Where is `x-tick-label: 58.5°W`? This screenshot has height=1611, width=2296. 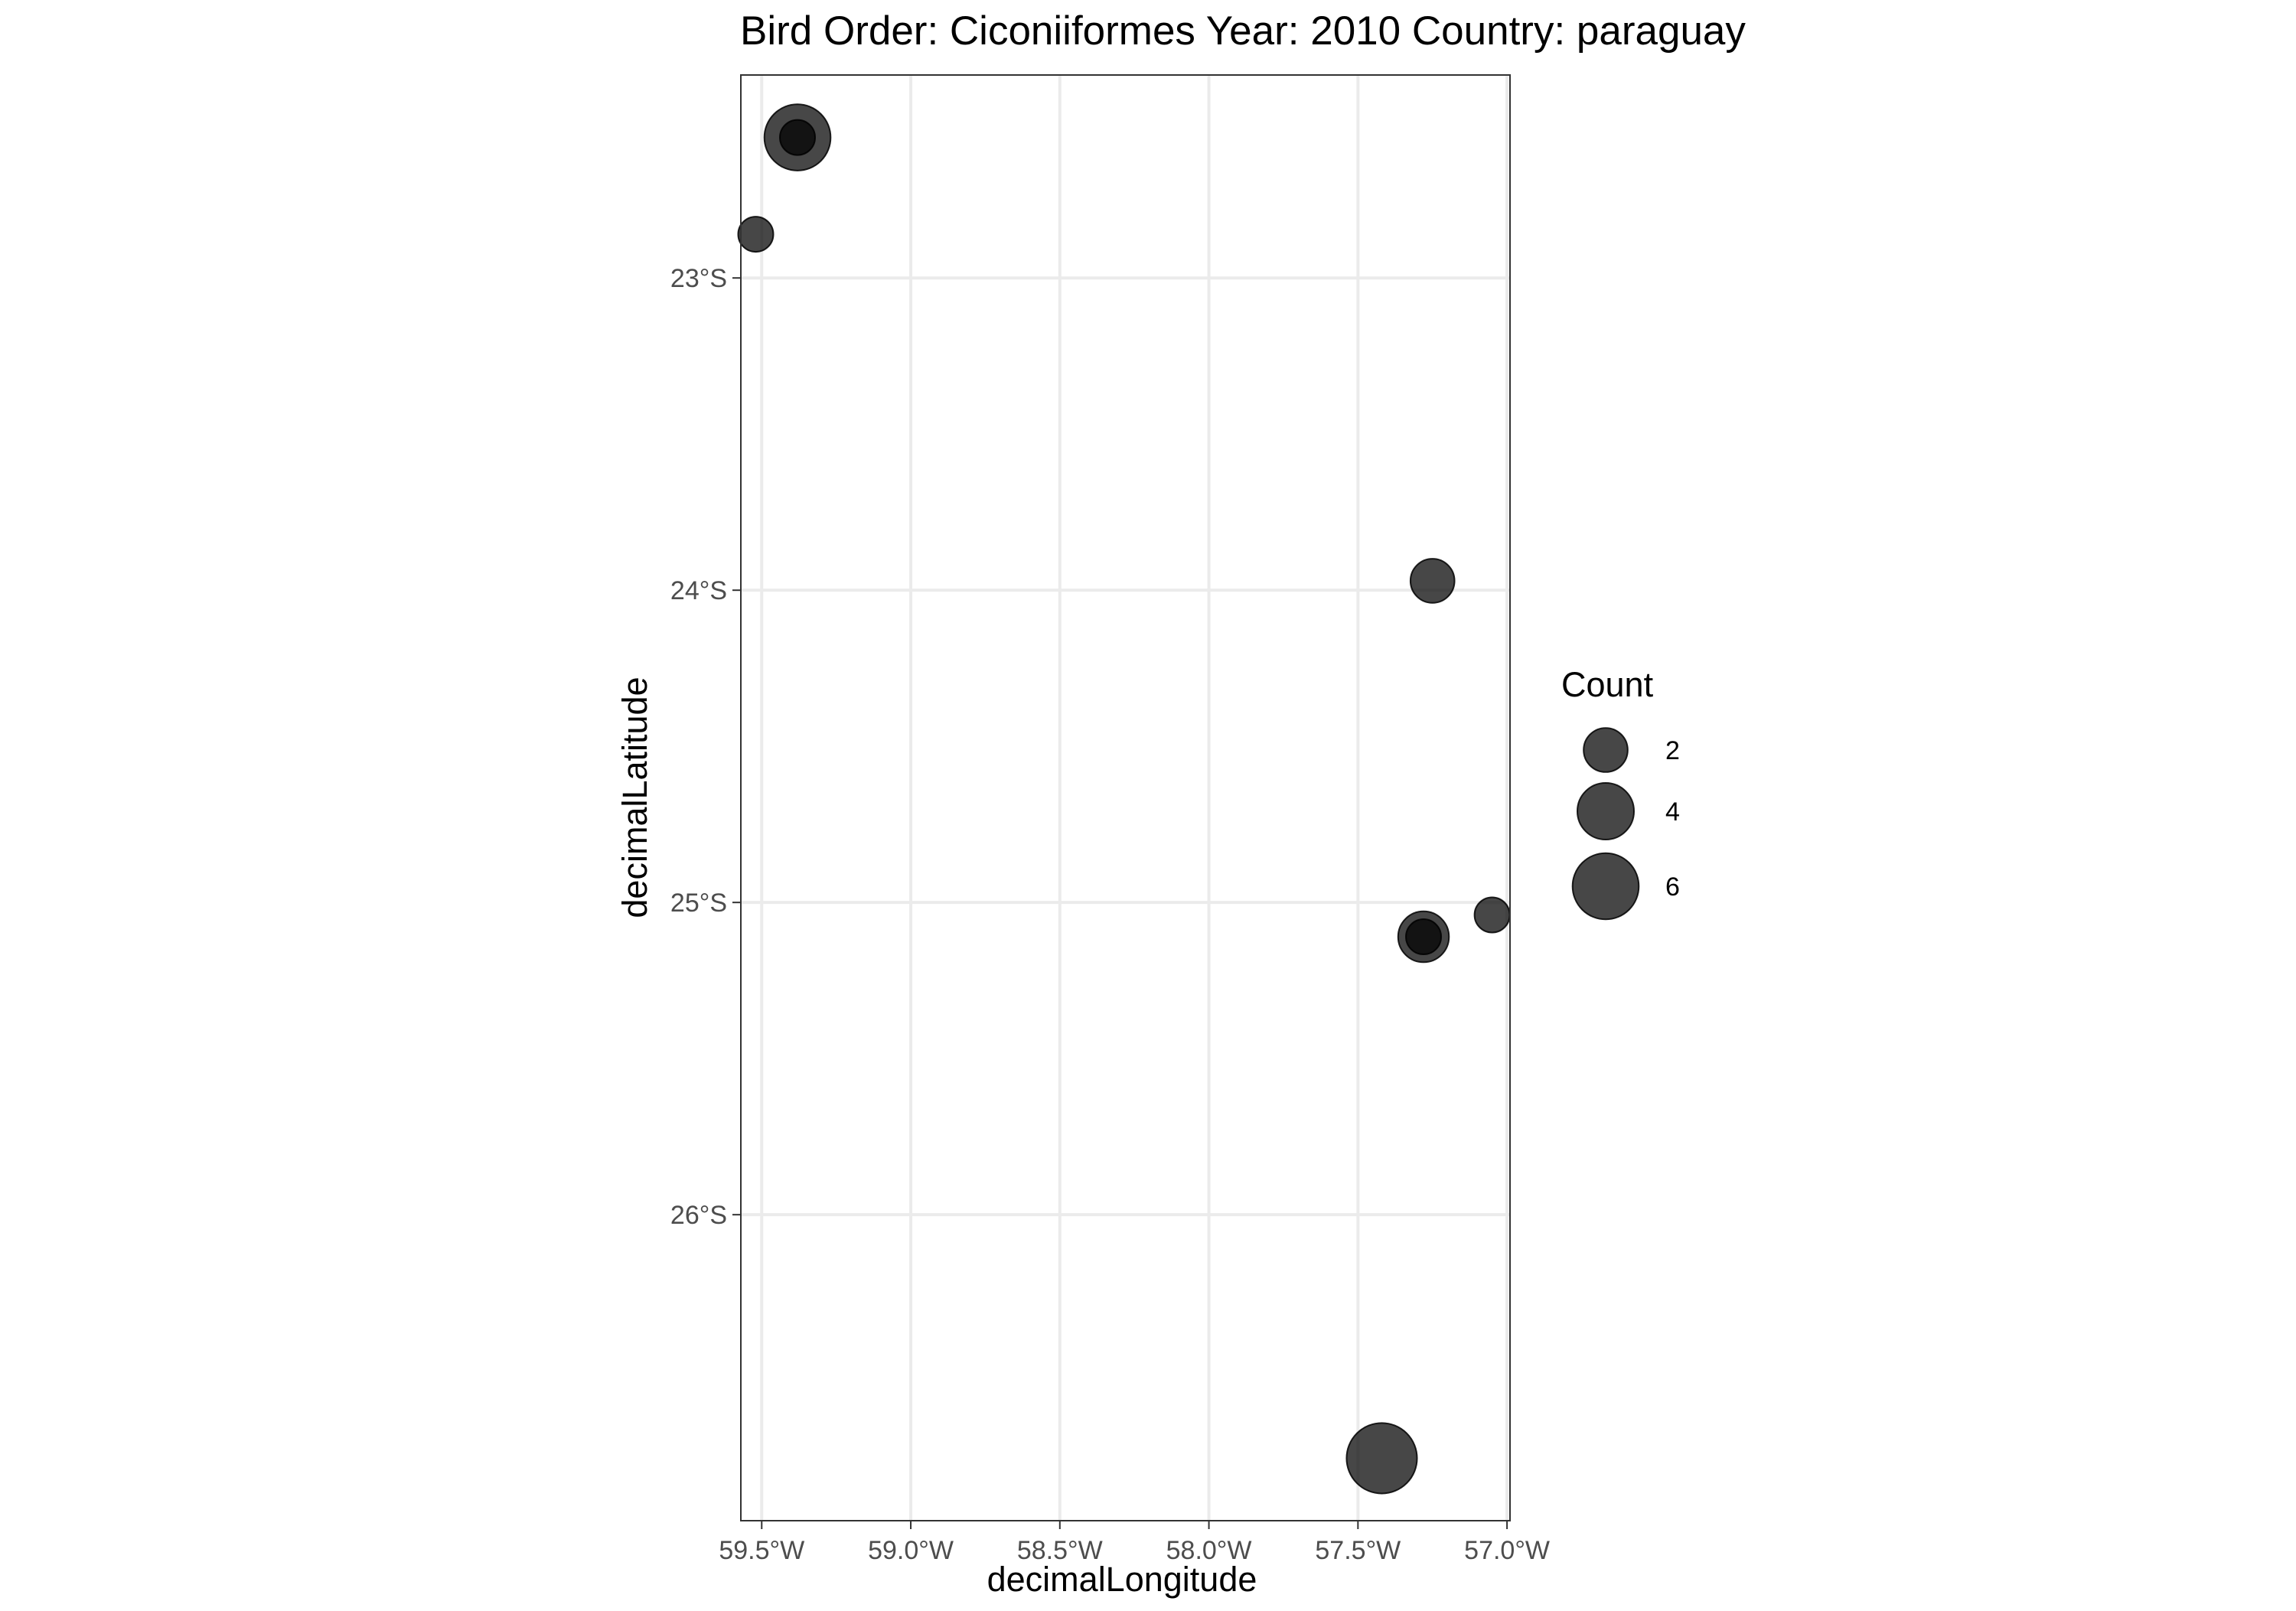
x-tick-label: 58.5°W is located at coordinates (1060, 1550).